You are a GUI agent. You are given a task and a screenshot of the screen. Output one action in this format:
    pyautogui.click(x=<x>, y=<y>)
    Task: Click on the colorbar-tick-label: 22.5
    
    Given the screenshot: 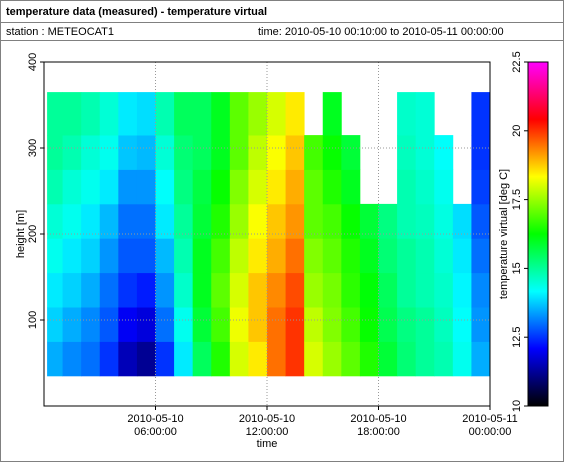 What is the action you would take?
    pyautogui.click(x=517, y=61)
    